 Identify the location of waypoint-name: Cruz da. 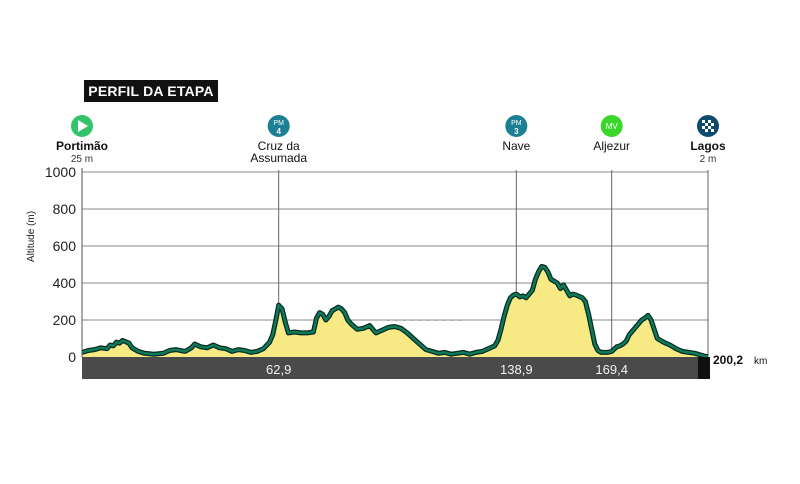
(279, 146).